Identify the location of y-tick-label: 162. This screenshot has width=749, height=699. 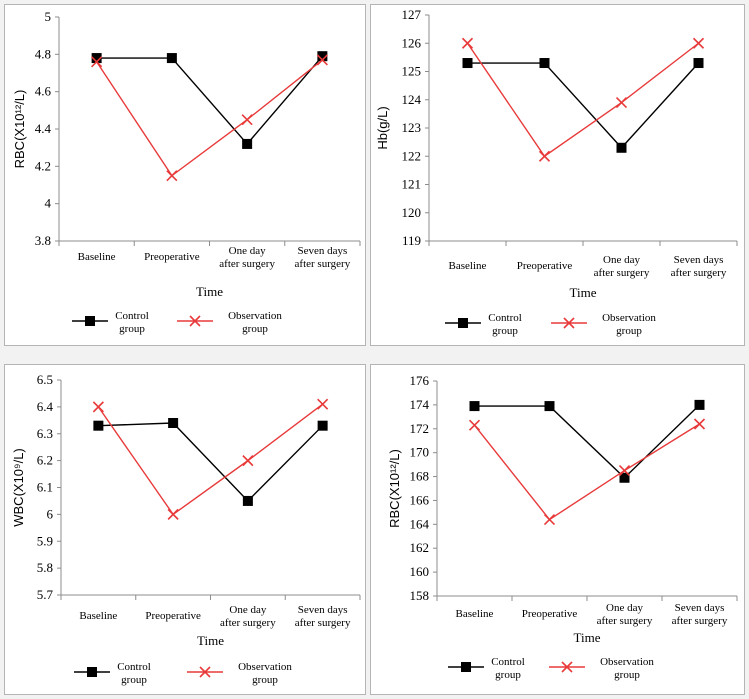
(420, 547).